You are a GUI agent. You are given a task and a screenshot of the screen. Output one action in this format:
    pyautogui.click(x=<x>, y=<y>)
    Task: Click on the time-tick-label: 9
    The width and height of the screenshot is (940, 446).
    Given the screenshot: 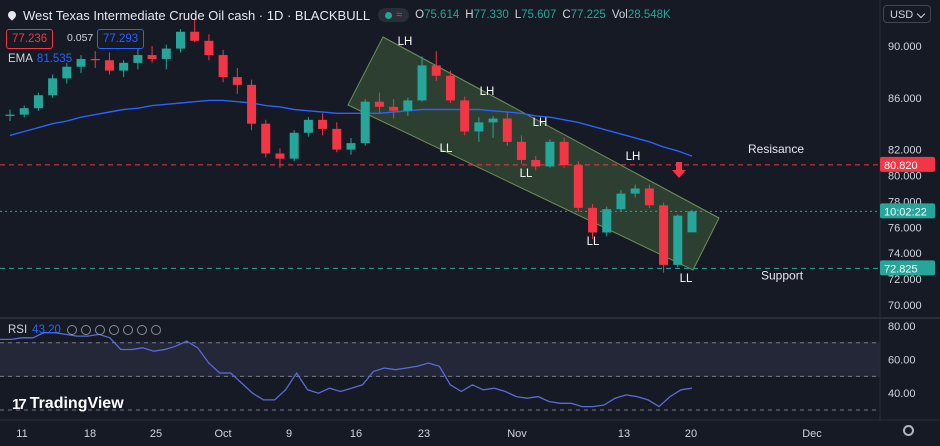 What is the action you would take?
    pyautogui.click(x=289, y=434)
    